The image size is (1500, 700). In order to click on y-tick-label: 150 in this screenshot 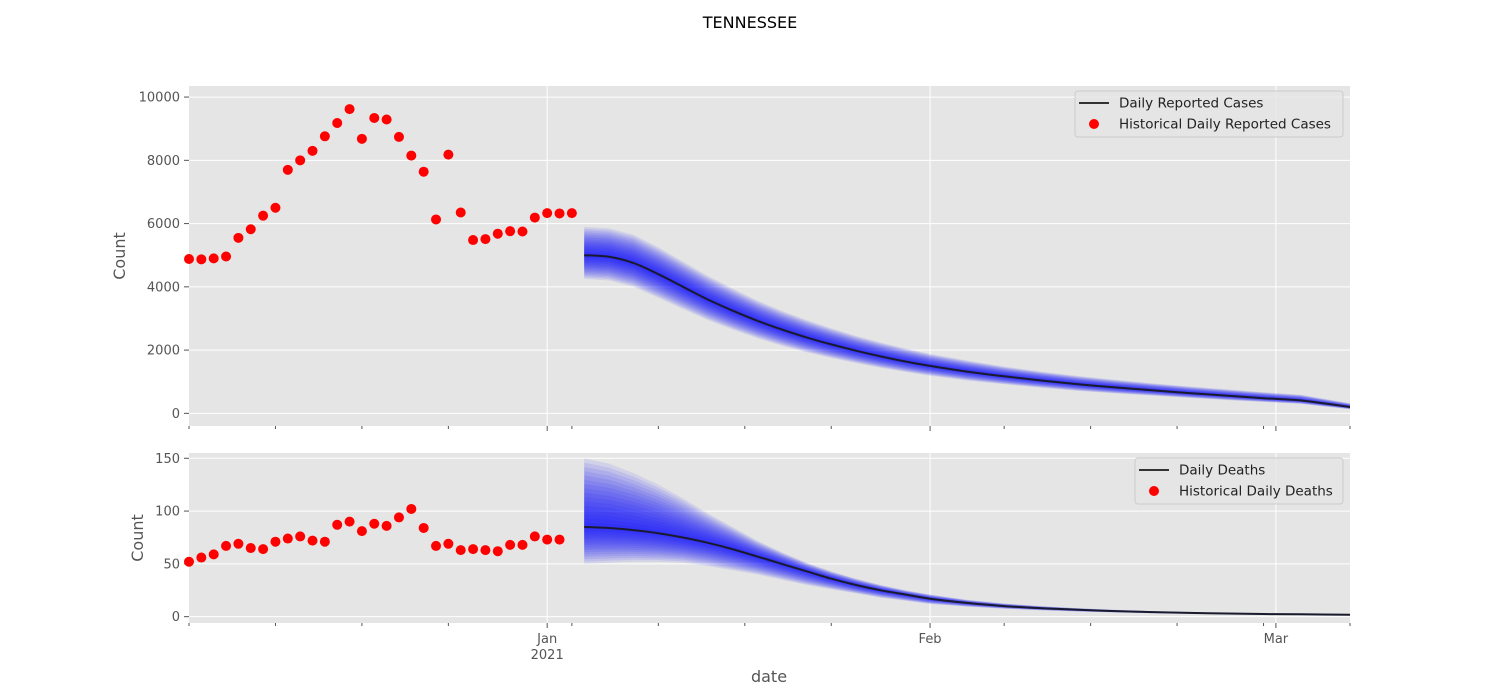, I will do `click(167, 459)`.